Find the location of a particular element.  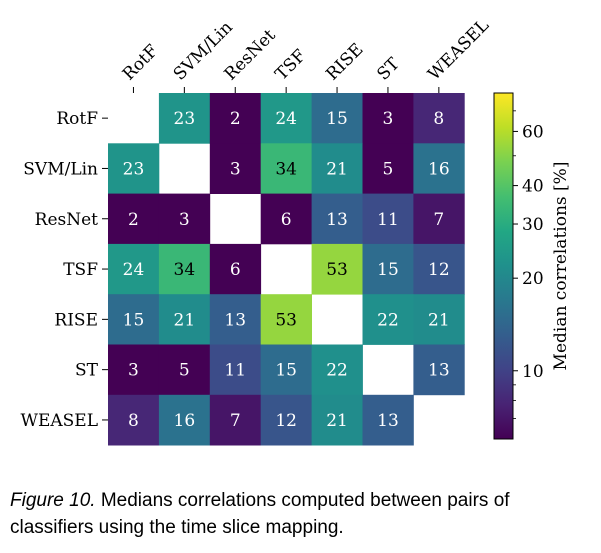

cell-rotf-weasel is located at coordinates (439, 118).